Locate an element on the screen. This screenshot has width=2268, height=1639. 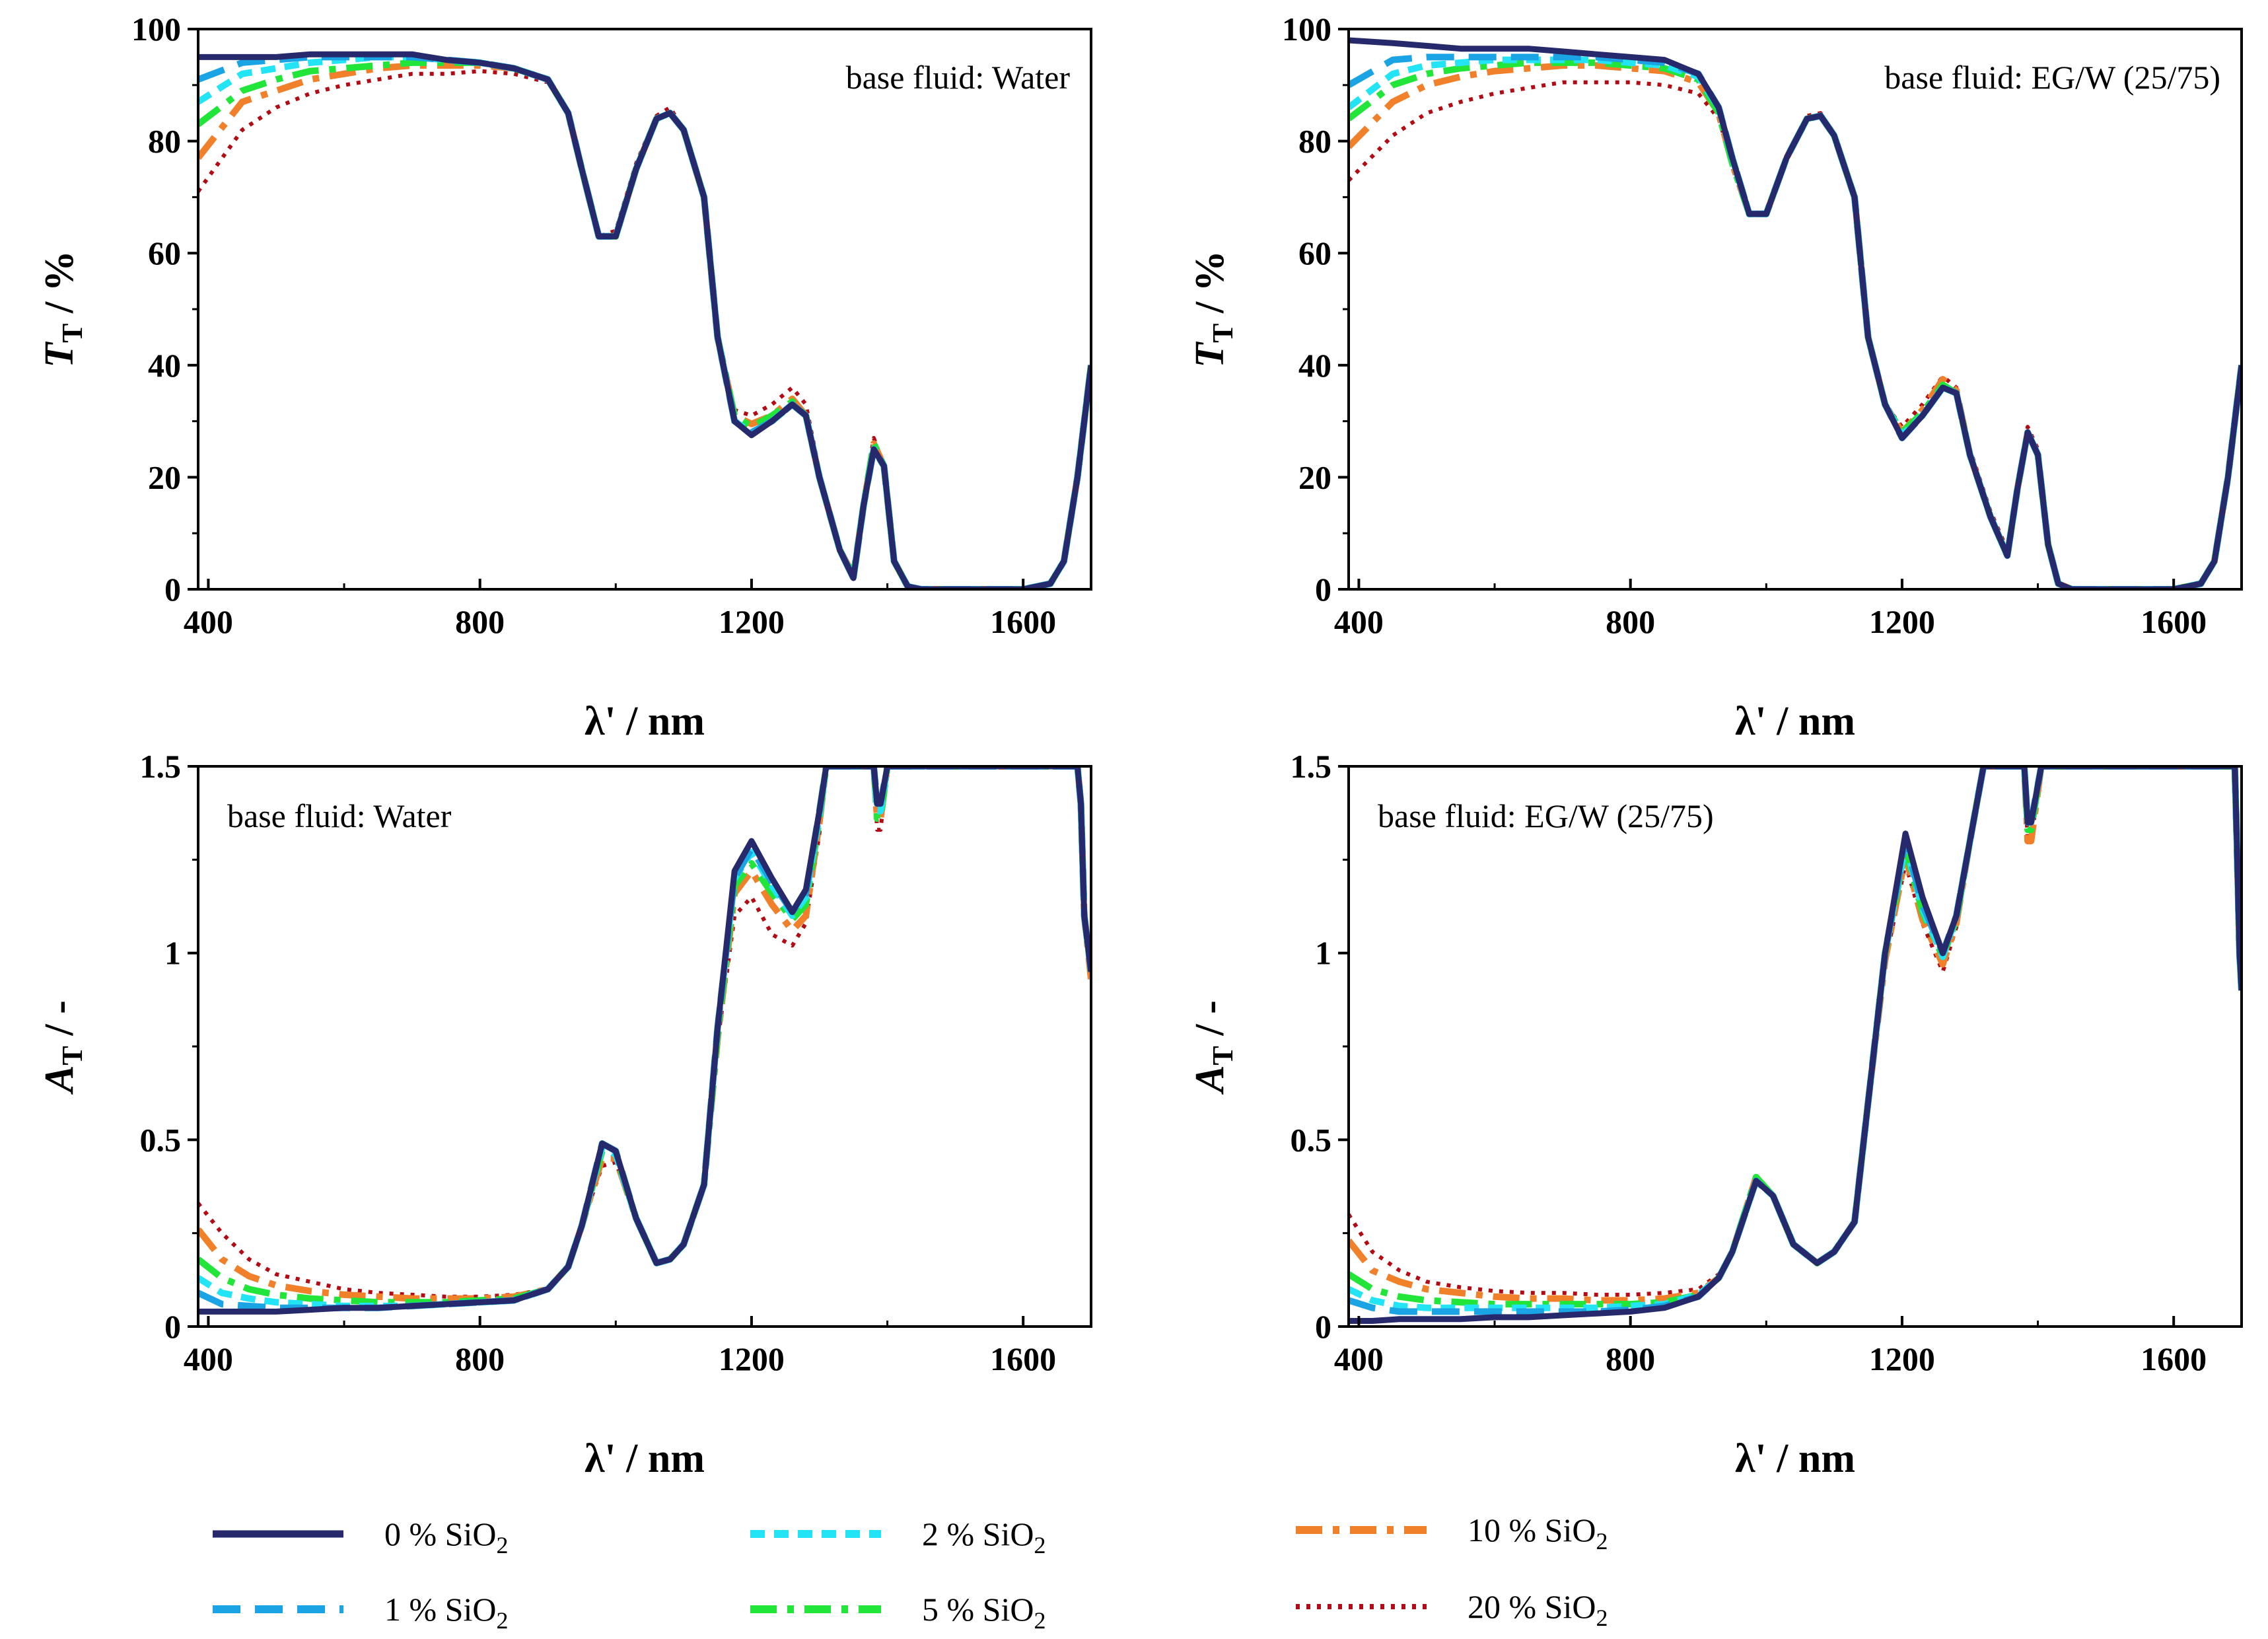
legend-label: 0 % SiO2 is located at coordinates (446, 1536).